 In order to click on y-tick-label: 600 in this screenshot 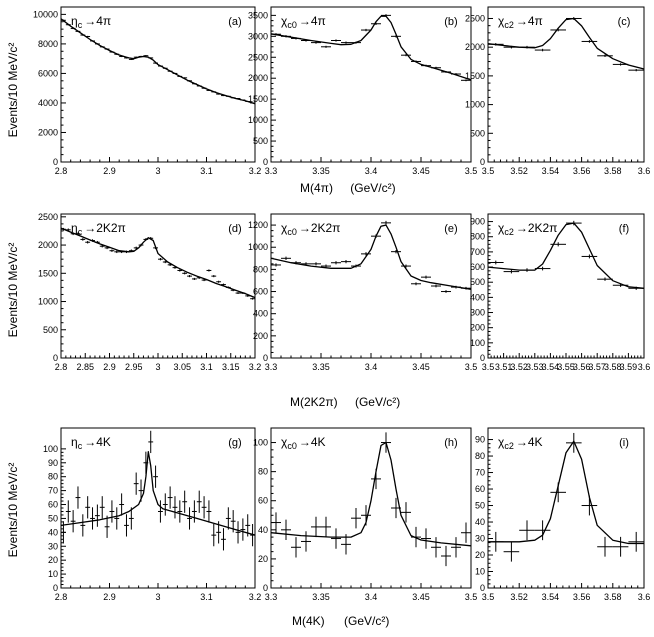, I will do `click(260, 292)`.